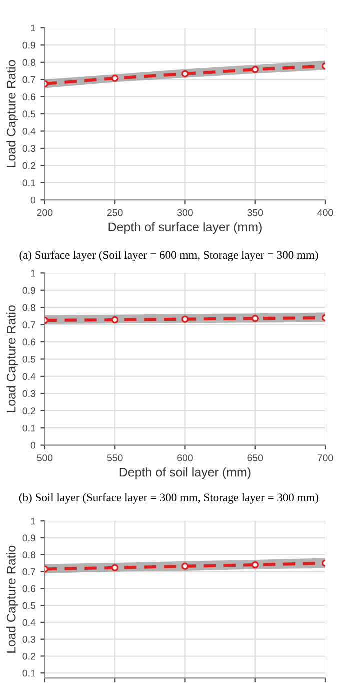  I want to click on x-axis-title: Depth of surface layer (mm), so click(185, 228).